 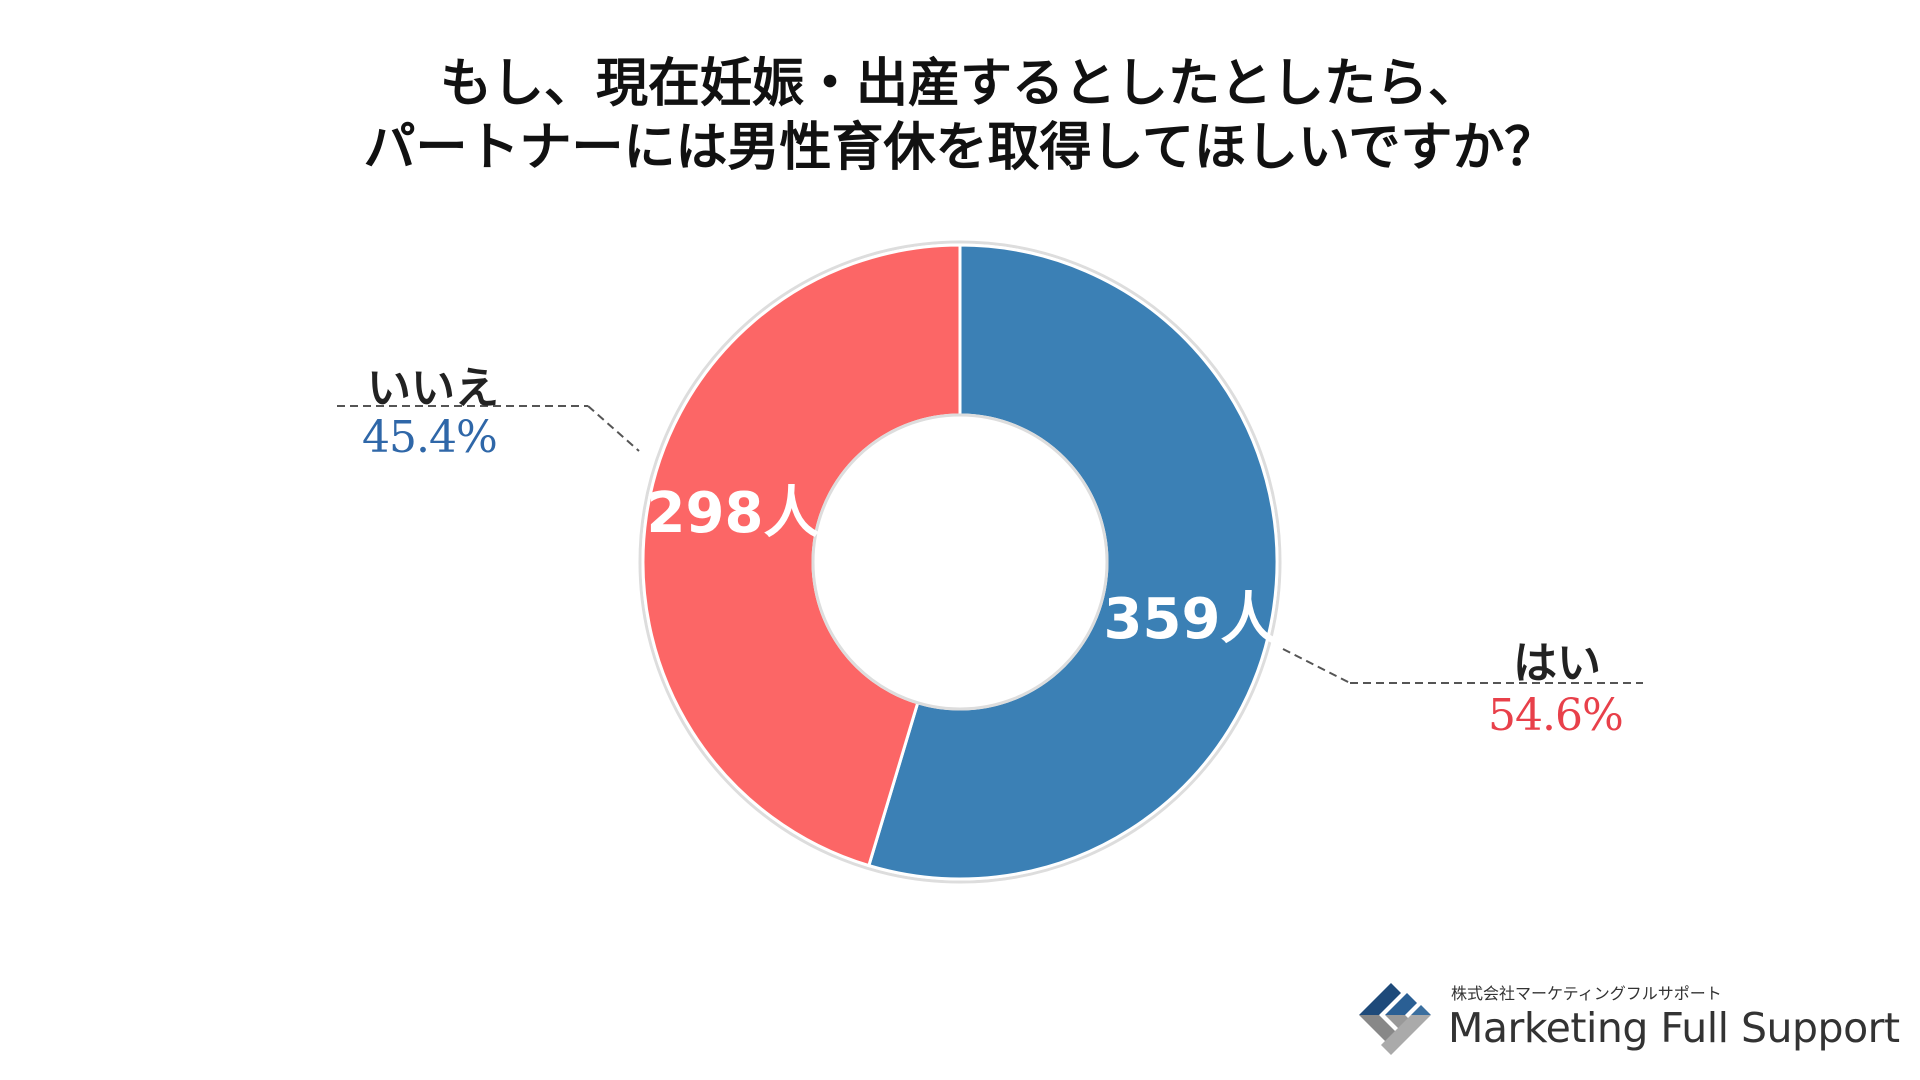 What do you see at coordinates (960, 148) in the screenshot?
I see `chart-title-line-2: パートナーには男性育休を取得してほしいですか？` at bounding box center [960, 148].